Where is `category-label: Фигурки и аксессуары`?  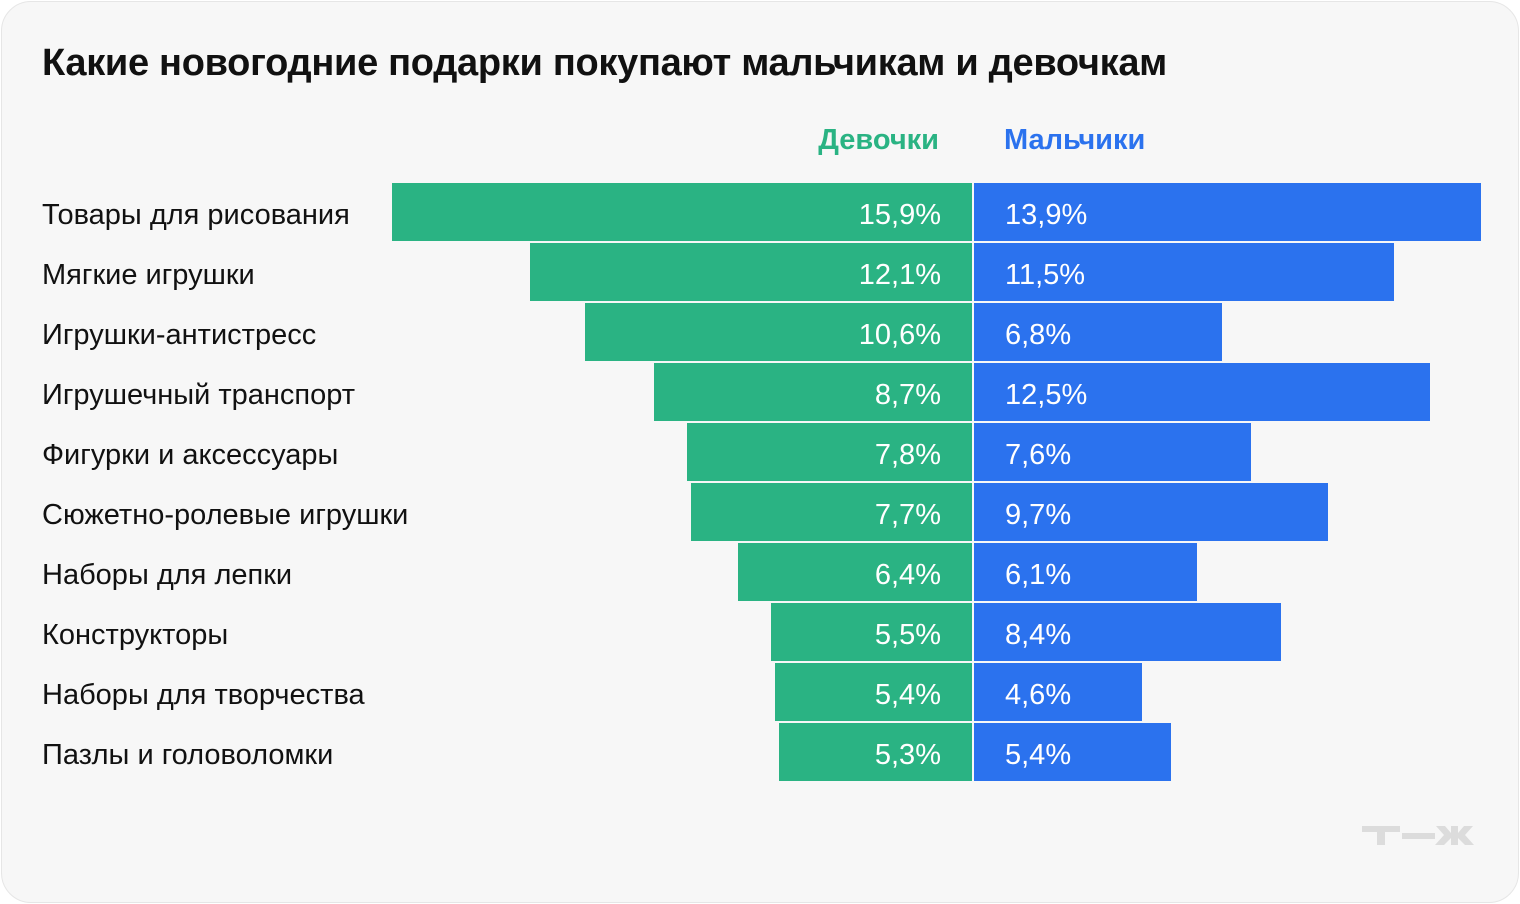
category-label: Фигурки и аксессуары is located at coordinates (190, 455).